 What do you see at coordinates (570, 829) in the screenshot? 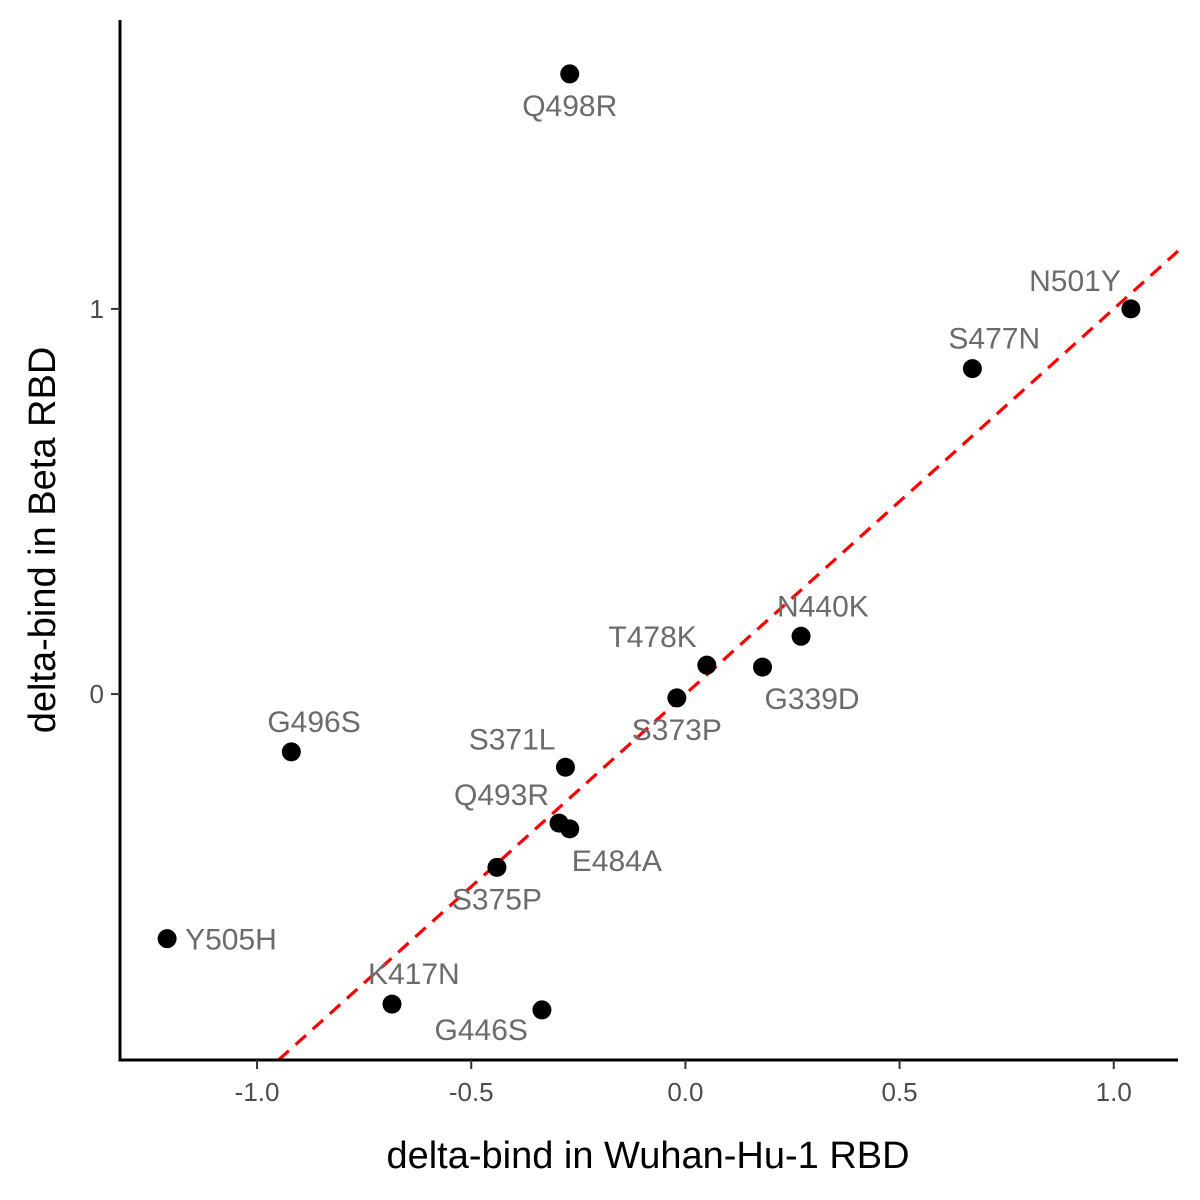
I see `data-point-e484a` at bounding box center [570, 829].